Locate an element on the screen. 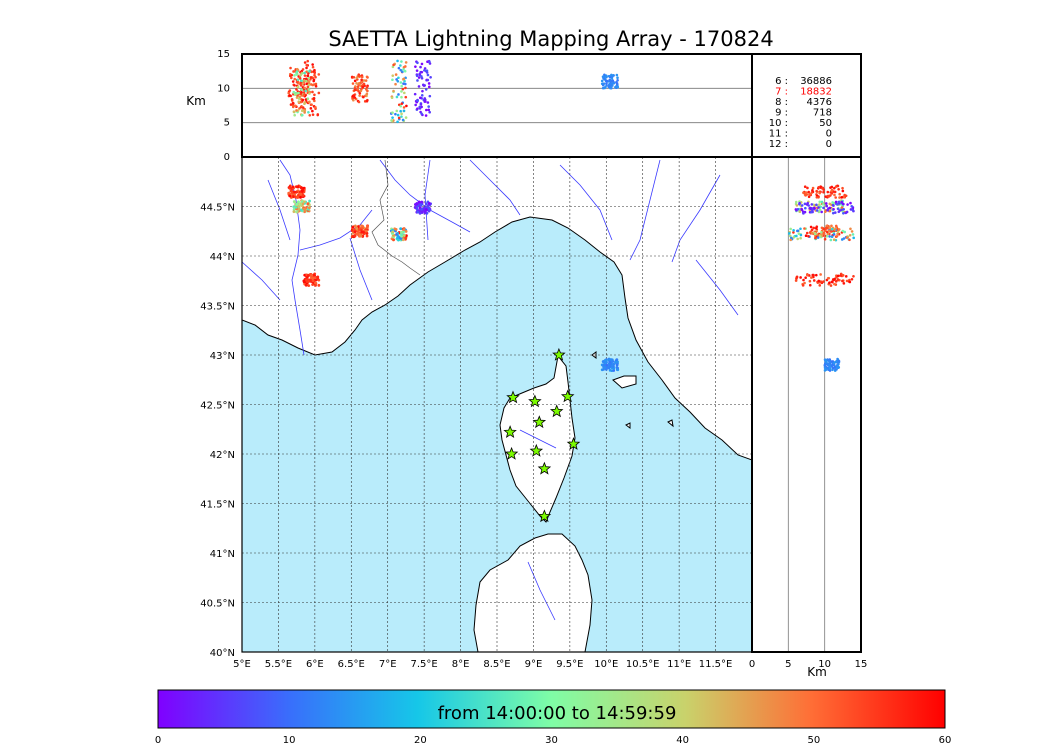 This screenshot has height=750, width=1050. count-label: 7 : is located at coordinates (781, 92).